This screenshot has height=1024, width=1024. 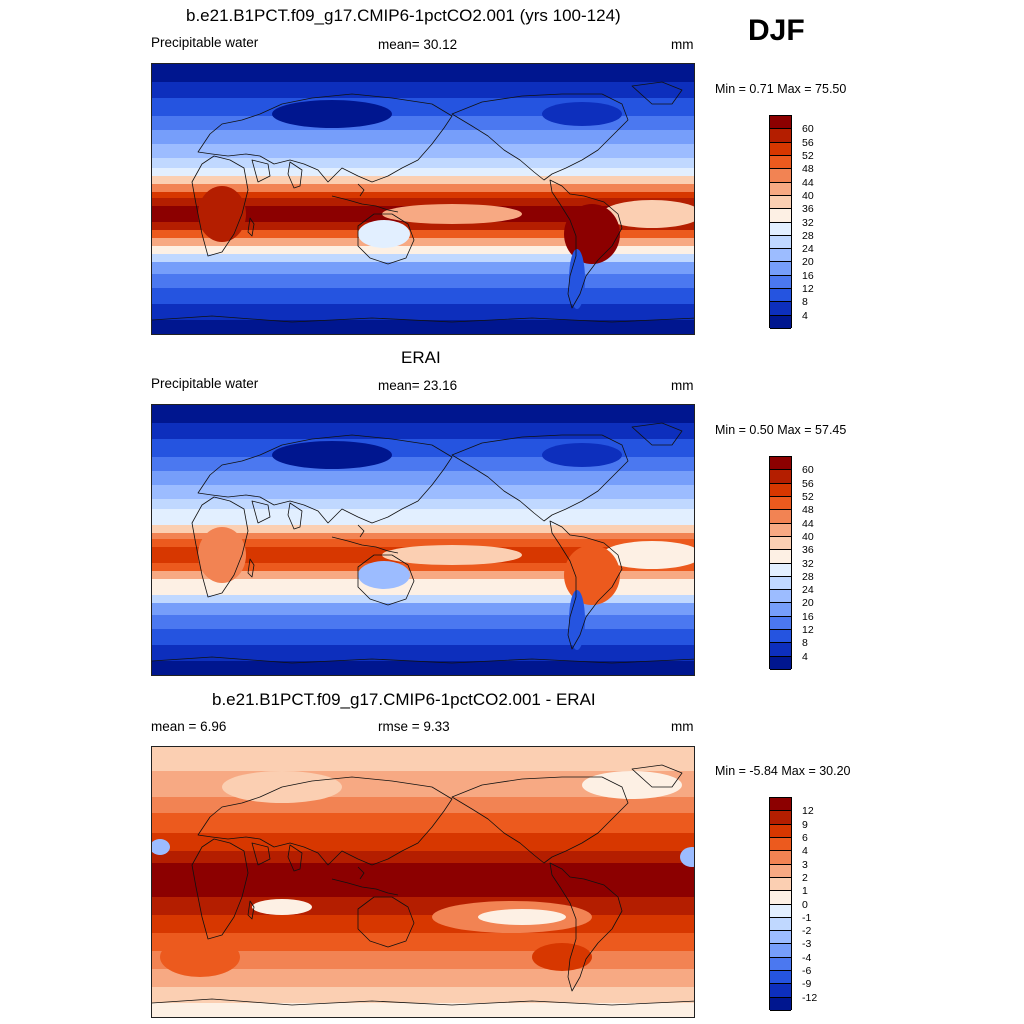 I want to click on colorbar-tick-label: 8, so click(x=805, y=302).